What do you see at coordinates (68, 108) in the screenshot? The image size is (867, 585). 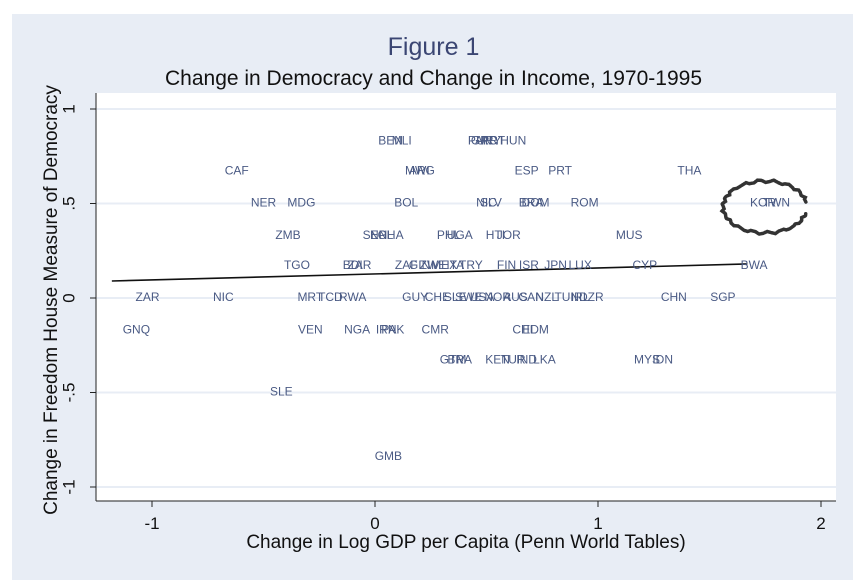 I see `y-tick-label: 1` at bounding box center [68, 108].